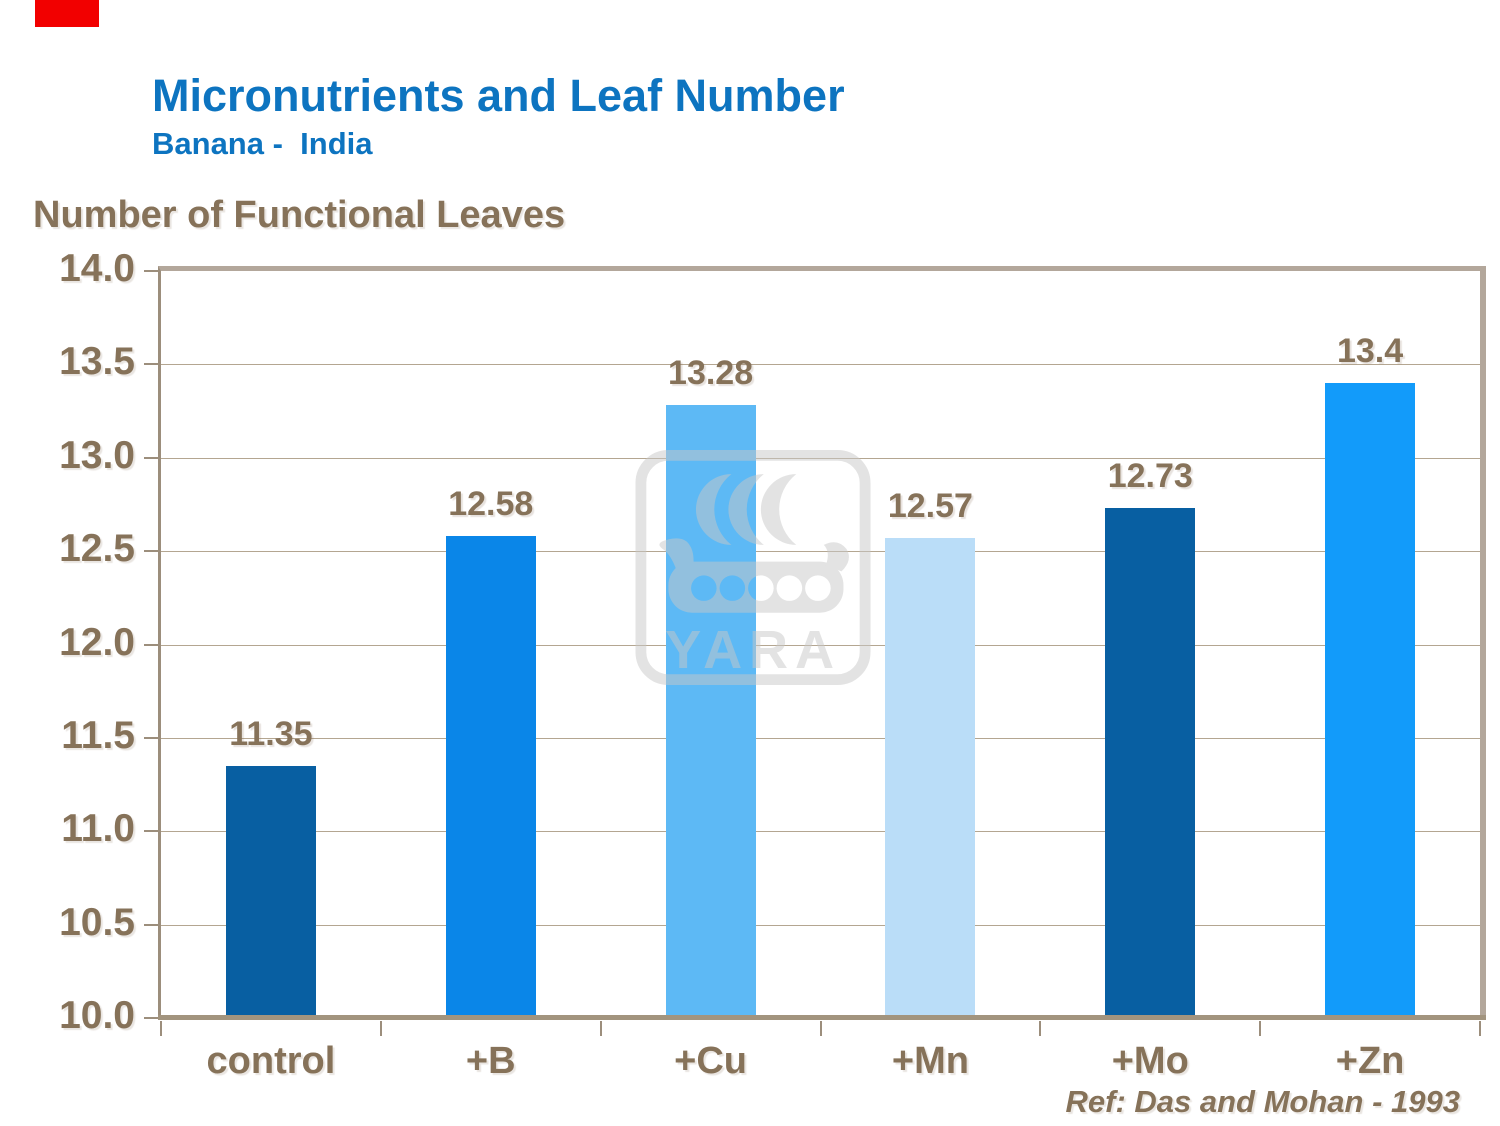 Image resolution: width=1500 pixels, height=1126 pixels. Describe the element at coordinates (491, 504) in the screenshot. I see `bar-value-label-+B: 12.58` at that location.